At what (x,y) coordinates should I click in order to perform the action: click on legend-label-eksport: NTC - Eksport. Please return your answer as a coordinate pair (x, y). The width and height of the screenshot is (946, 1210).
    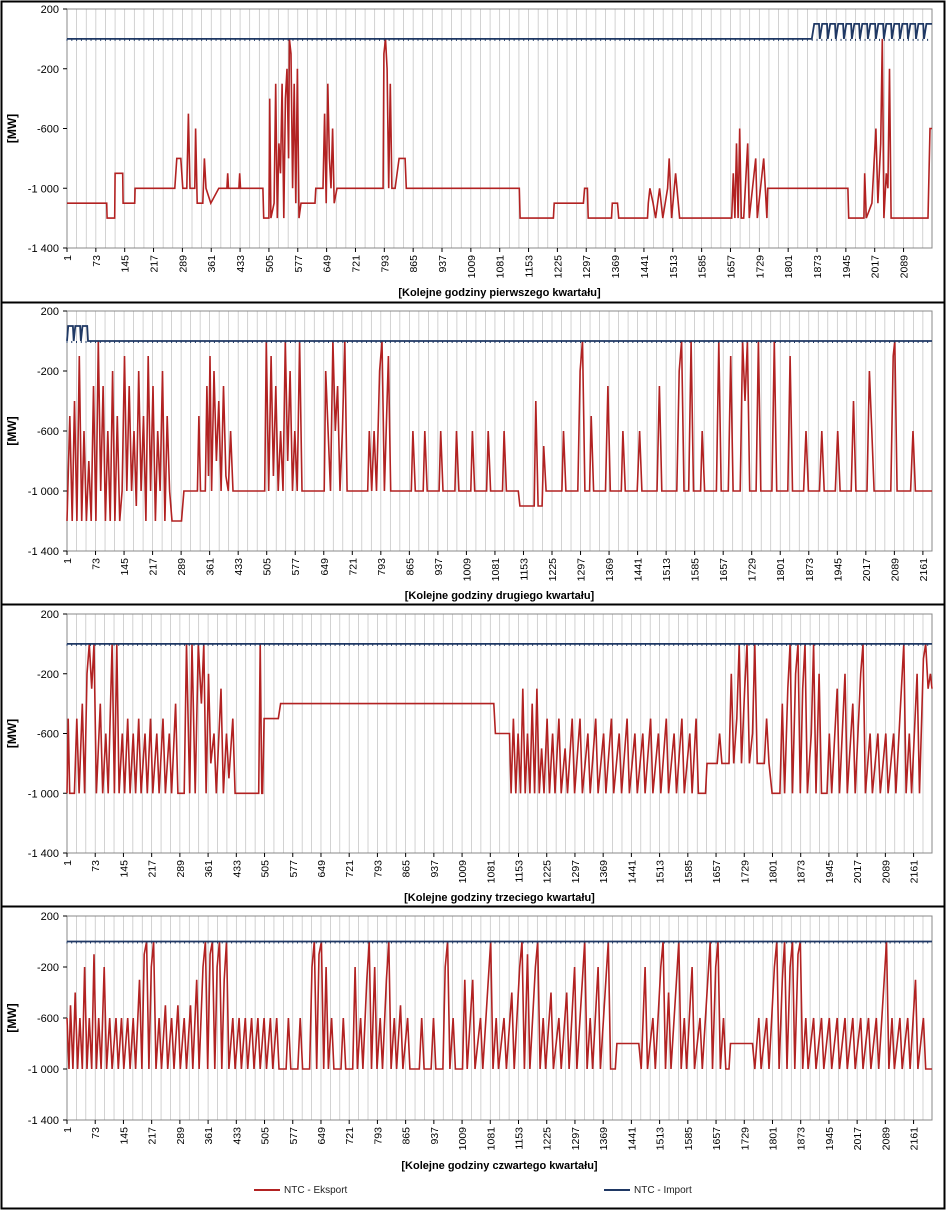
    Looking at the image, I should click on (316, 1190).